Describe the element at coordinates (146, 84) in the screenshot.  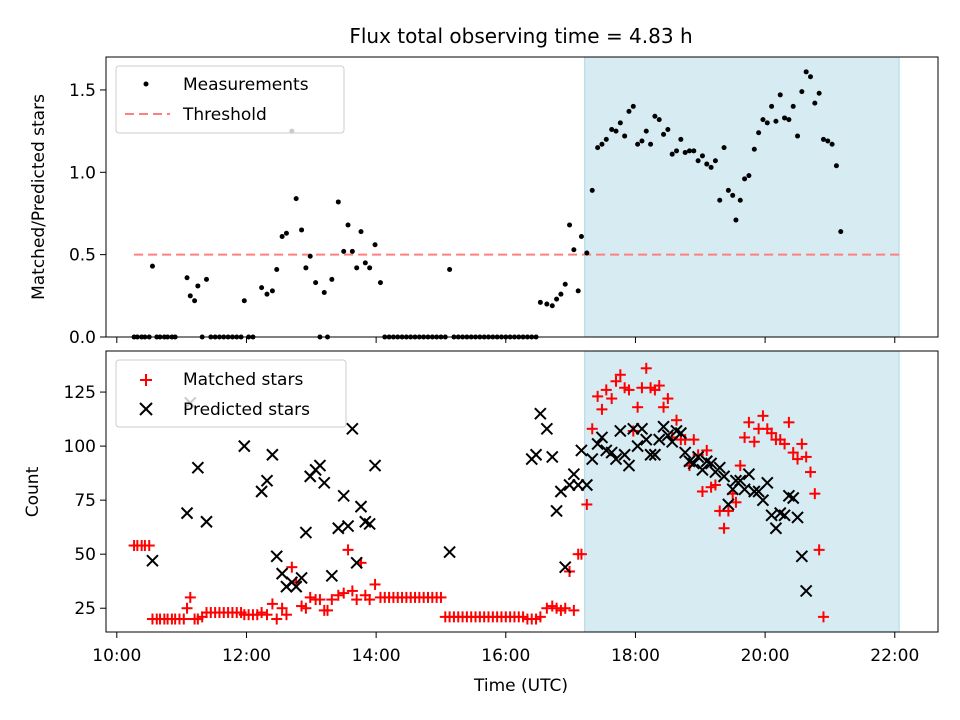
I see `legend-measurements-marker` at that location.